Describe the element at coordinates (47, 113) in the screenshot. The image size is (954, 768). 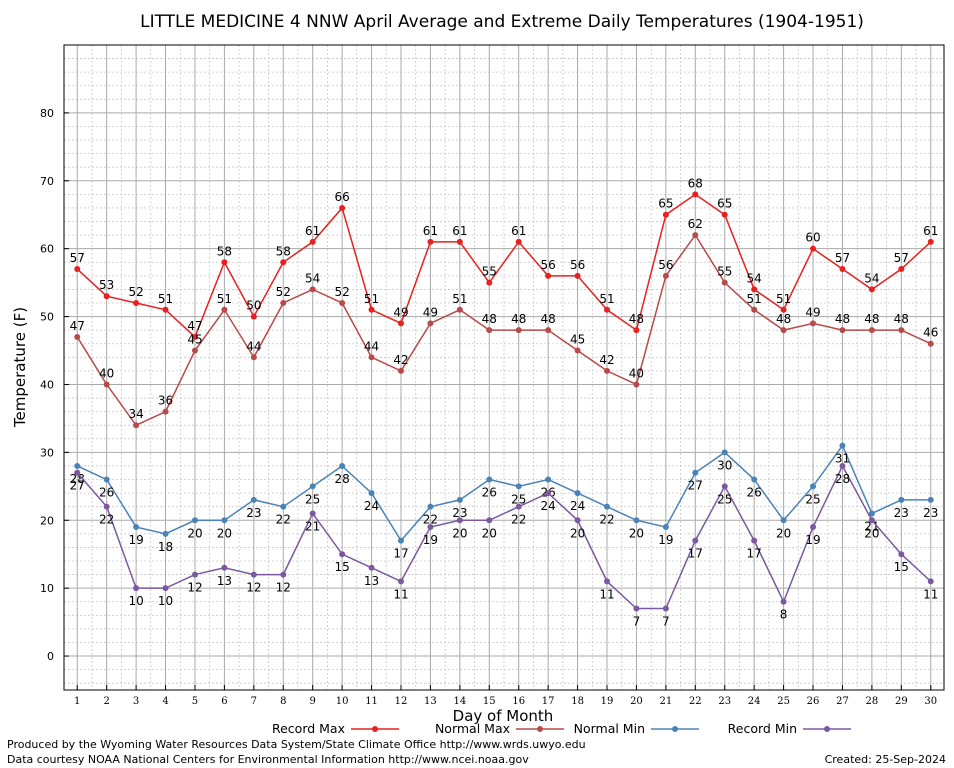
I see `y-tick-label: 80` at that location.